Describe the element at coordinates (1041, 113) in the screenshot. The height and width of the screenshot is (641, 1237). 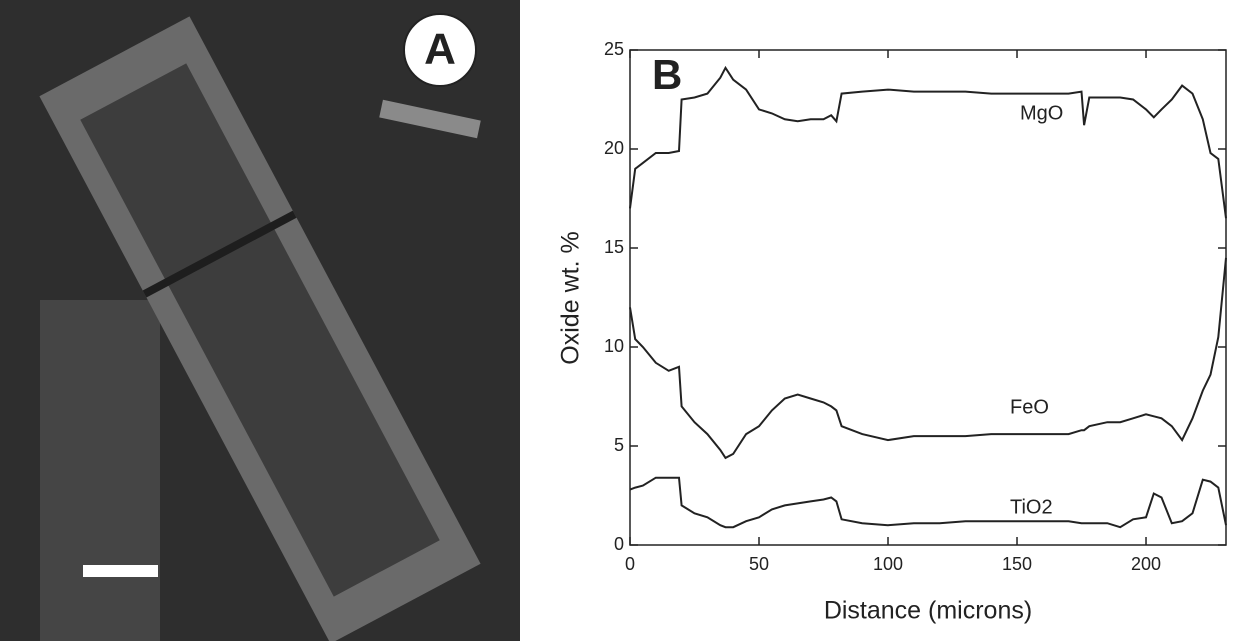
I see `series-label: MgO` at that location.